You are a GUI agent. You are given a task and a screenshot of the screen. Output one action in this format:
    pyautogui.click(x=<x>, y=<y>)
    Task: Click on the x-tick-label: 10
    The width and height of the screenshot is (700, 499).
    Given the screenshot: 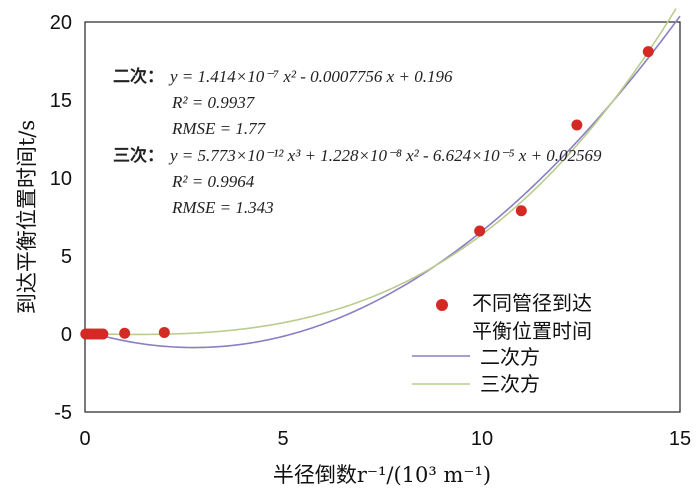 What is the action you would take?
    pyautogui.click(x=482, y=439)
    